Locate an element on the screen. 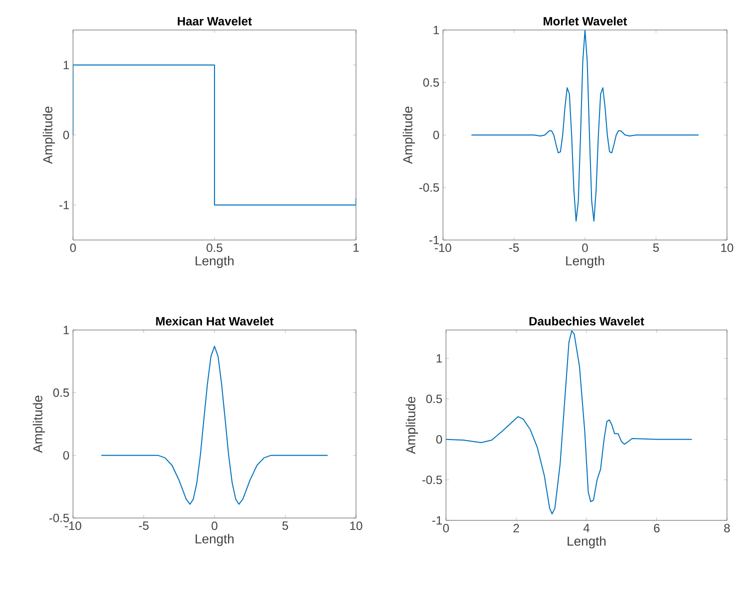  x-tick-label: 0.5 is located at coordinates (214, 248).